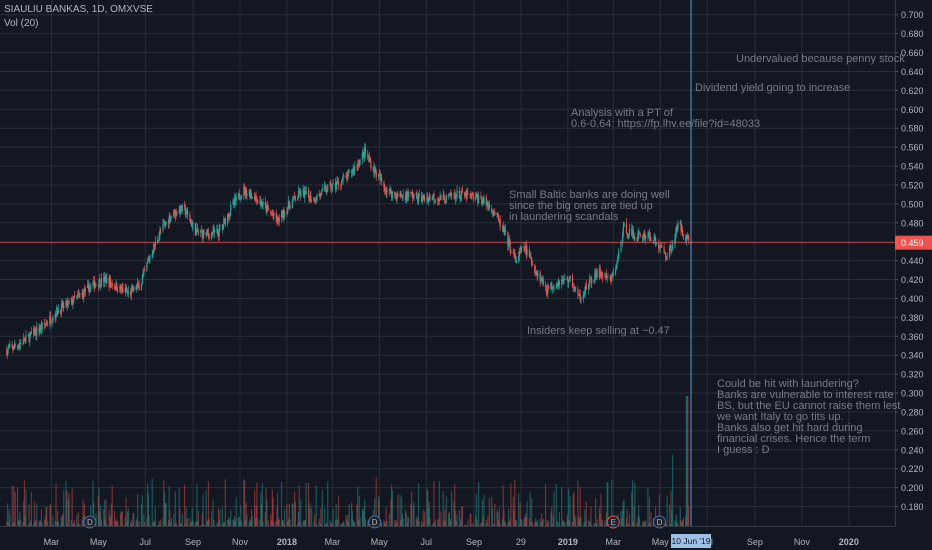  I want to click on time-tick-label: 2019, so click(568, 542).